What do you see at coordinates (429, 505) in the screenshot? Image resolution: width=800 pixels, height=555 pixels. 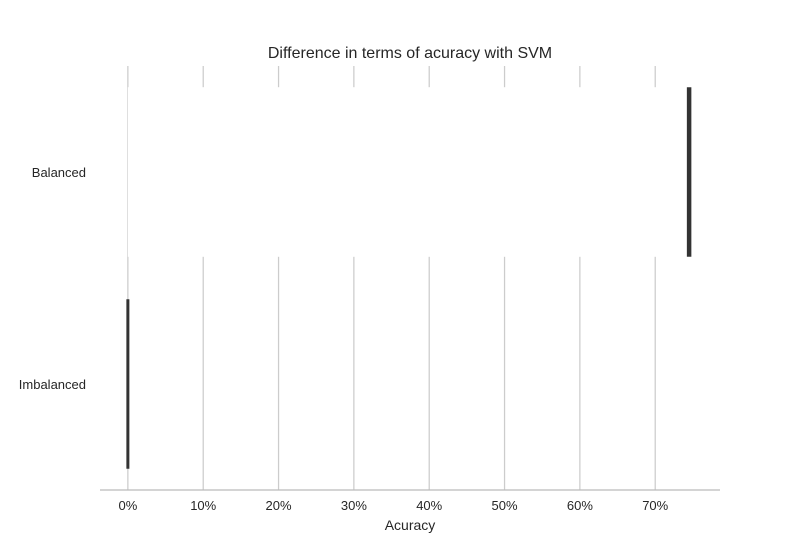 I see `x-tick-label: 40%` at bounding box center [429, 505].